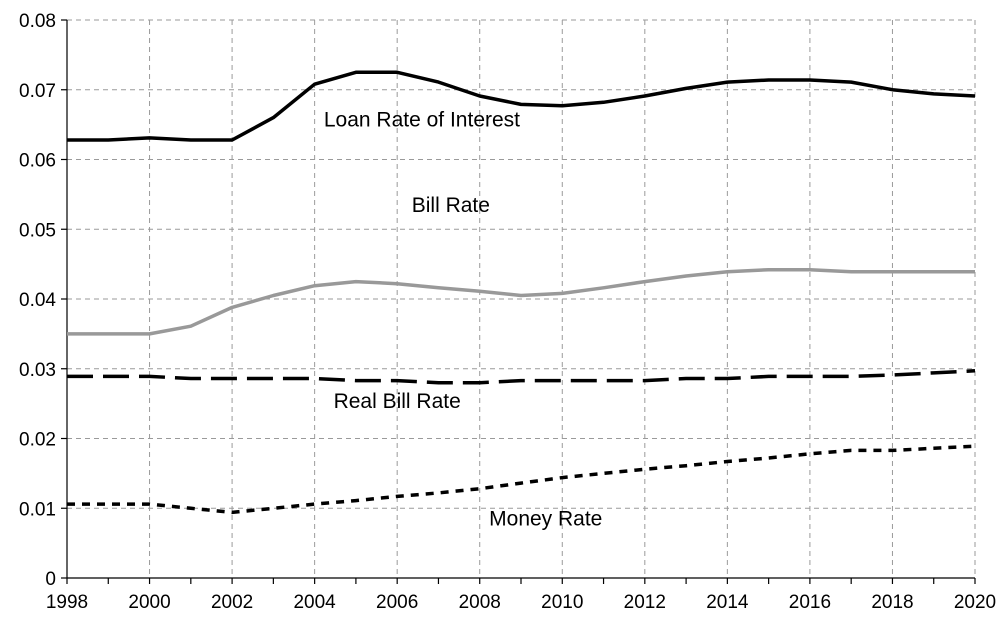  What do you see at coordinates (521, 377) in the screenshot?
I see `series-line-real-bill-rate` at bounding box center [521, 377].